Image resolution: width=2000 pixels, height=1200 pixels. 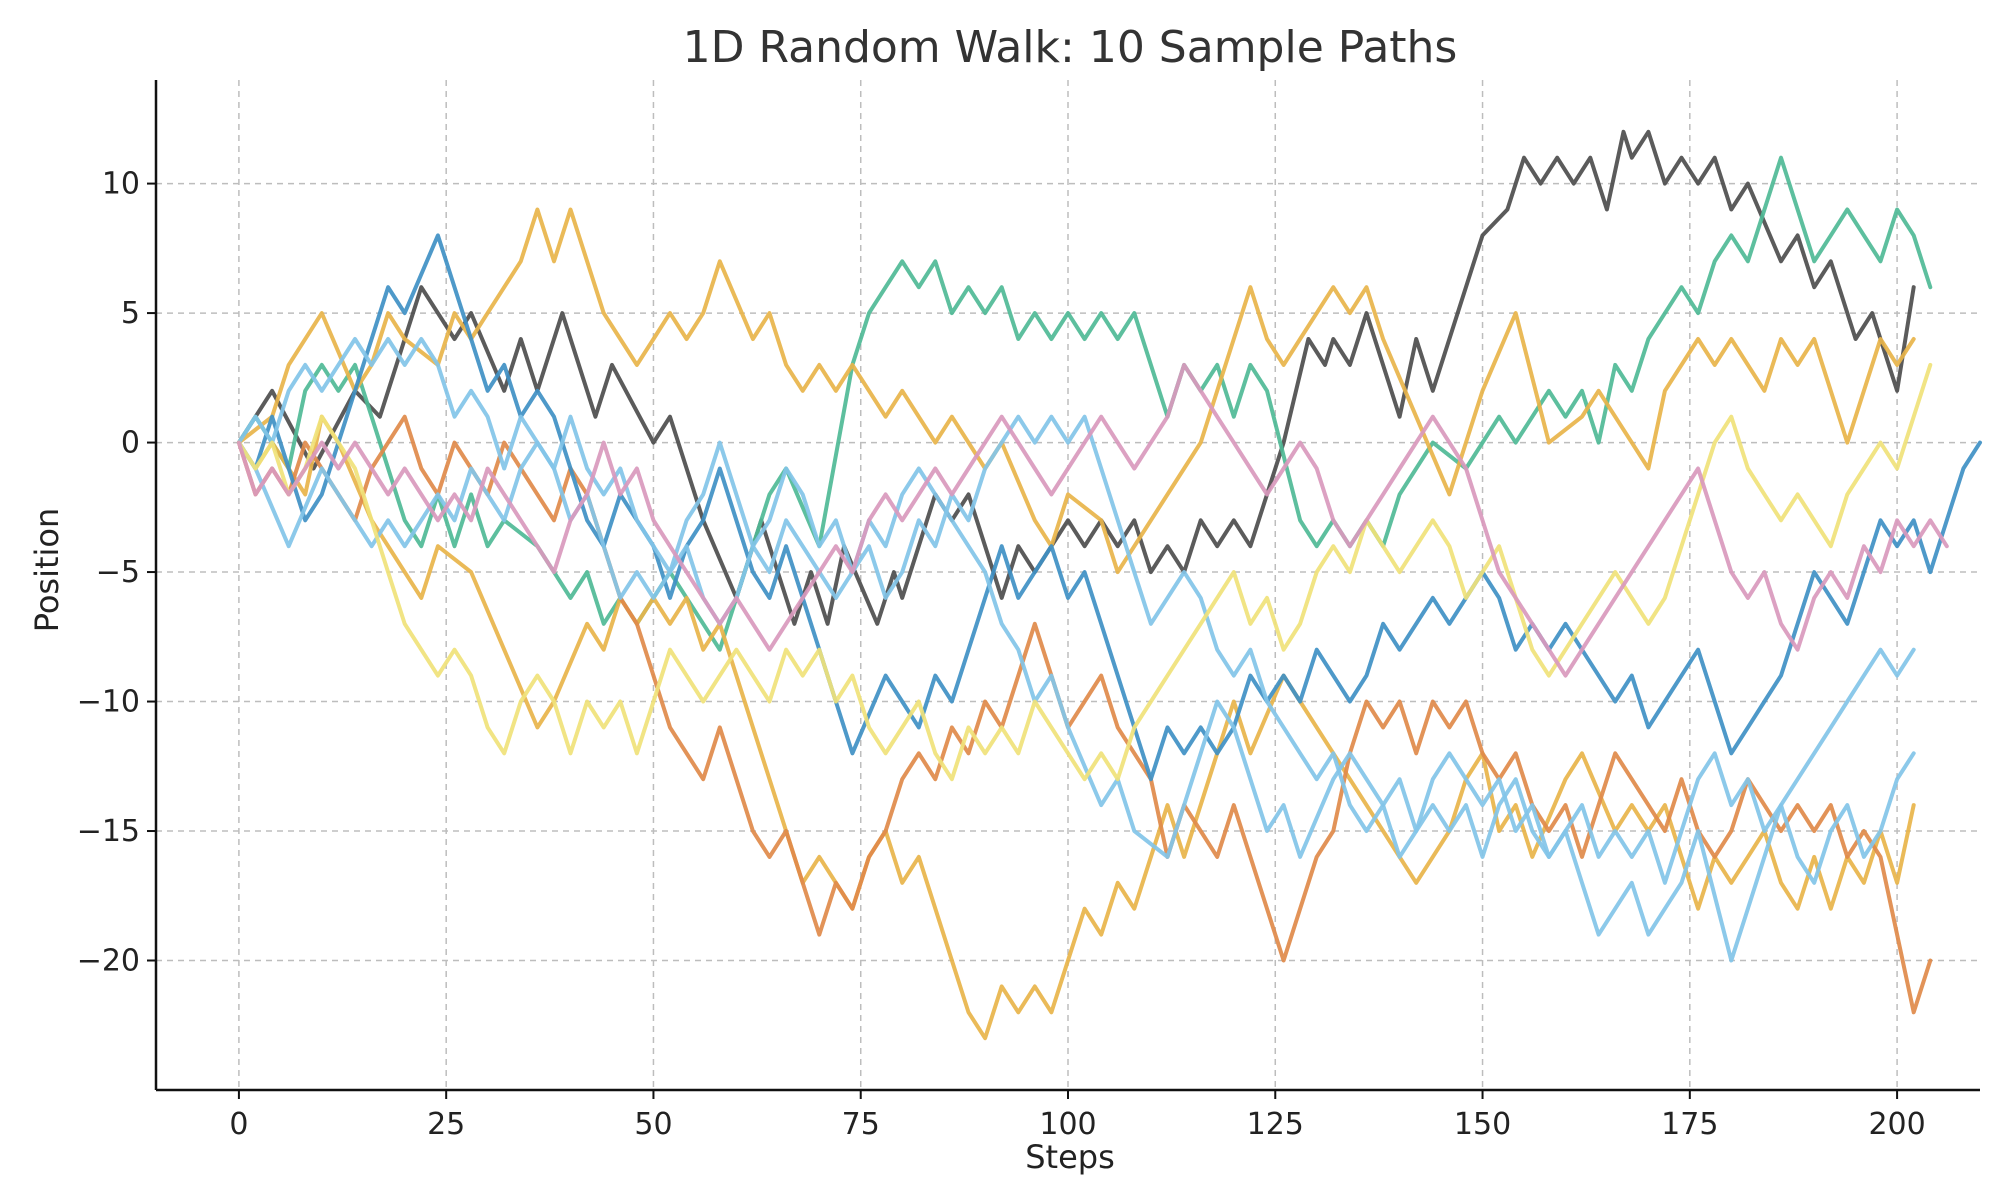 What do you see at coordinates (1896, 1124) in the screenshot?
I see `x-tick-label: 200` at bounding box center [1896, 1124].